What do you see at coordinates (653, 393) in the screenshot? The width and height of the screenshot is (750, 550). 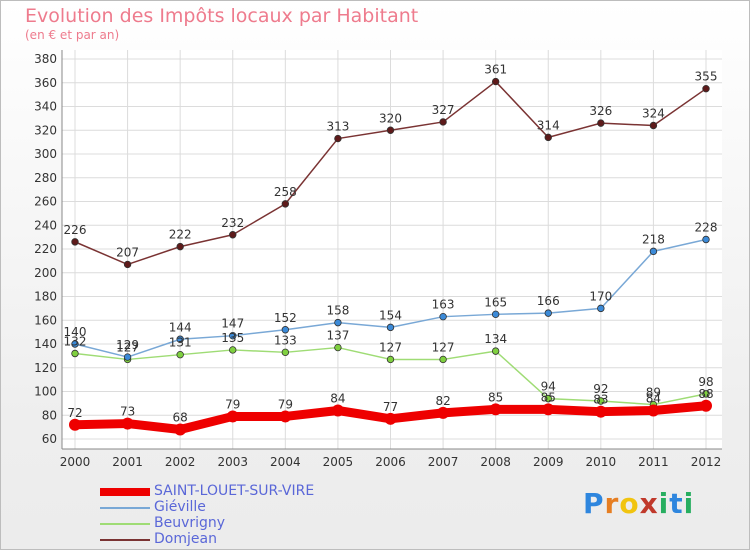 I see `data-label: 89` at bounding box center [653, 393].